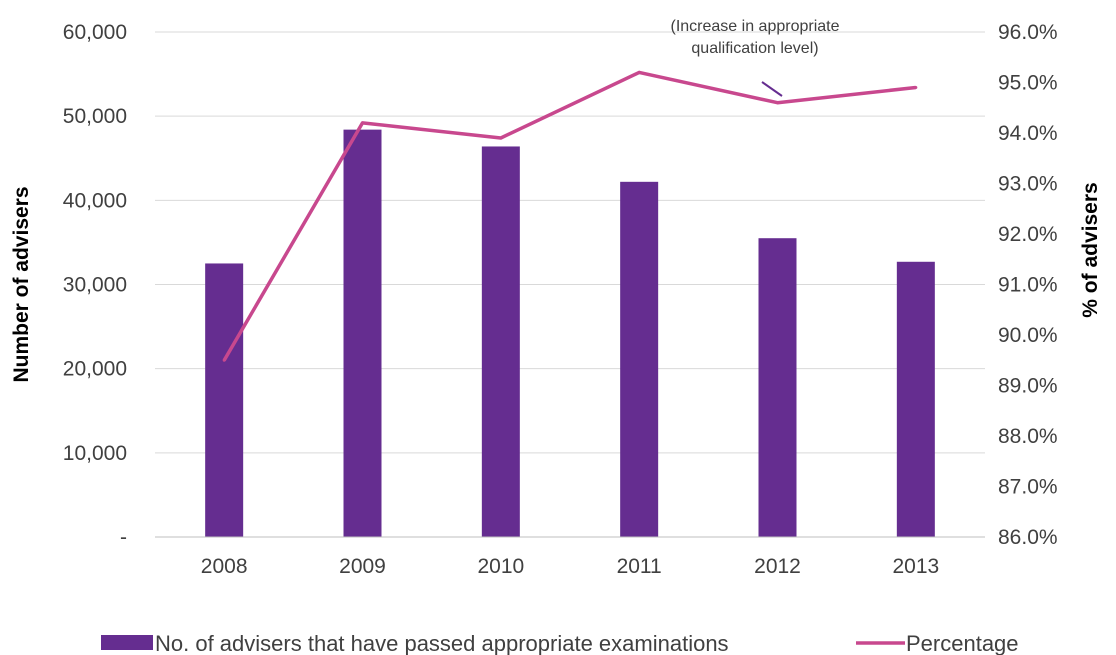  I want to click on x-tick-label-2008: 2008, so click(224, 566).